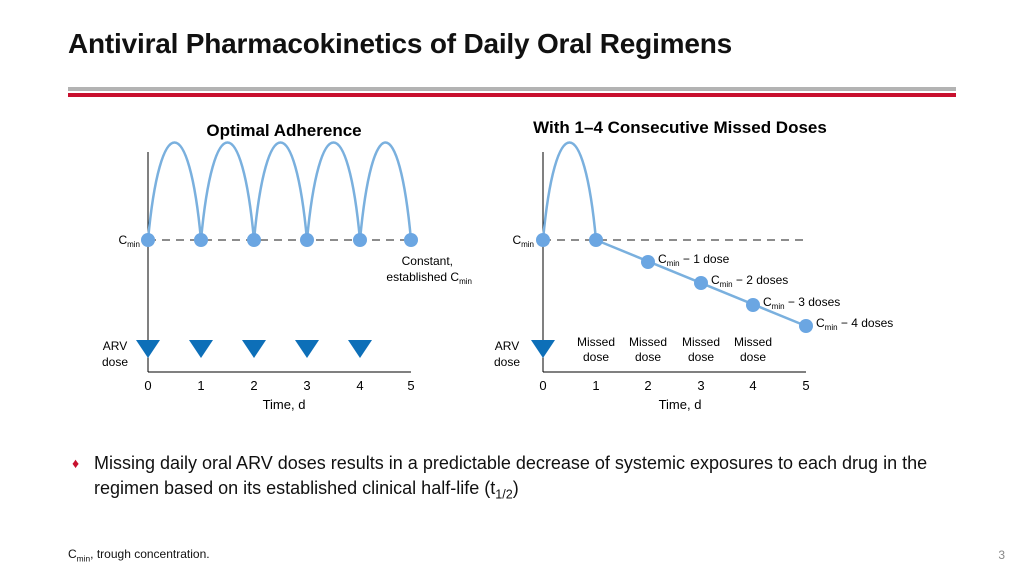 This screenshot has height=576, width=1024. I want to click on right-decline-label-2: Cmin − 2 doses, so click(749, 281).